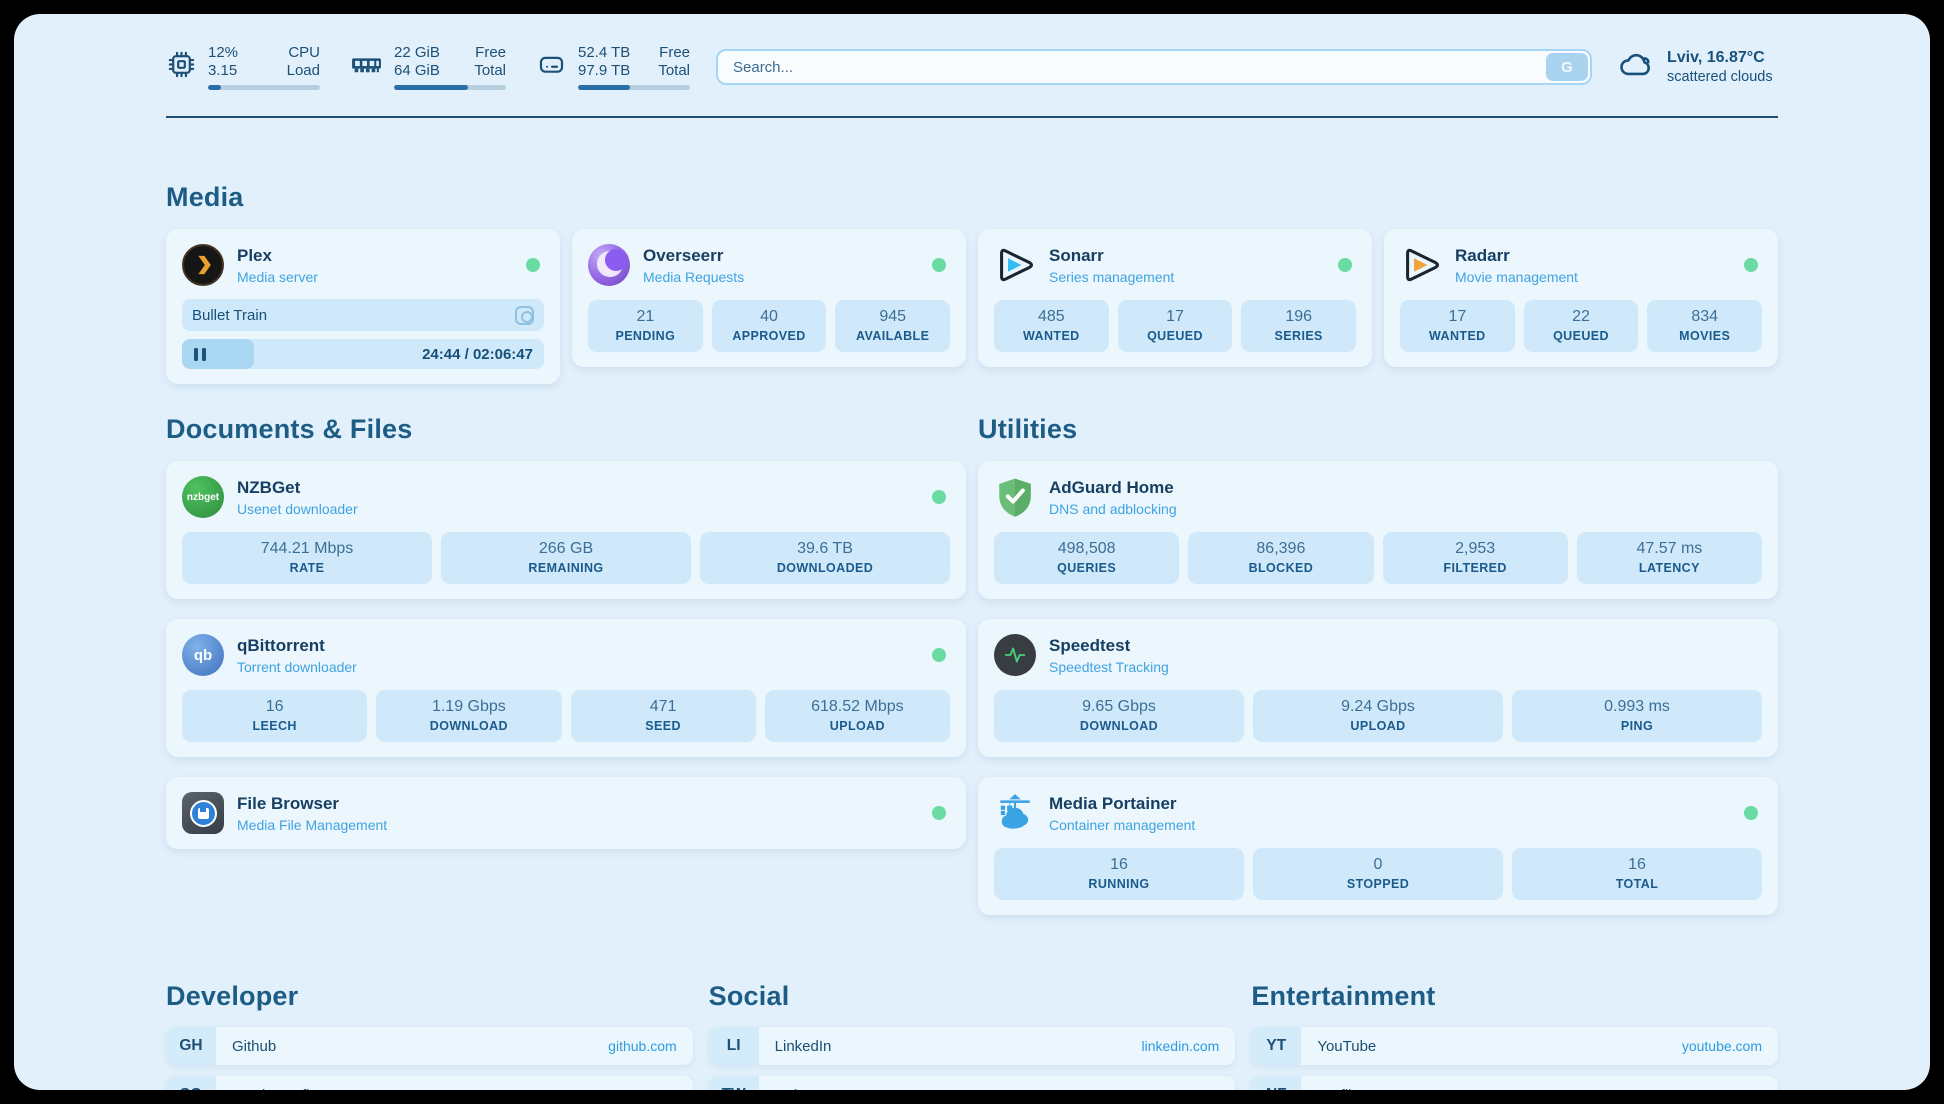 This screenshot has height=1104, width=1944. I want to click on app-card-qbittorrent: qb qBittorrent Torrent downloader 16, so click(566, 688).